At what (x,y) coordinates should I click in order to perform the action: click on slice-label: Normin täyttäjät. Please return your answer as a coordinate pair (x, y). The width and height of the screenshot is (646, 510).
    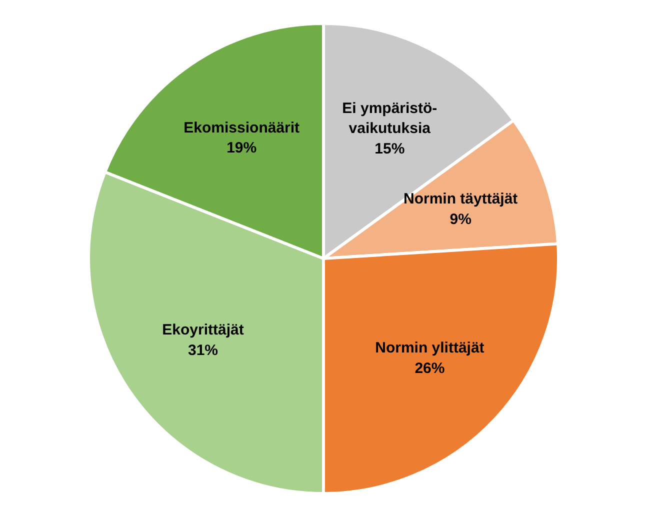
    Looking at the image, I should click on (460, 199).